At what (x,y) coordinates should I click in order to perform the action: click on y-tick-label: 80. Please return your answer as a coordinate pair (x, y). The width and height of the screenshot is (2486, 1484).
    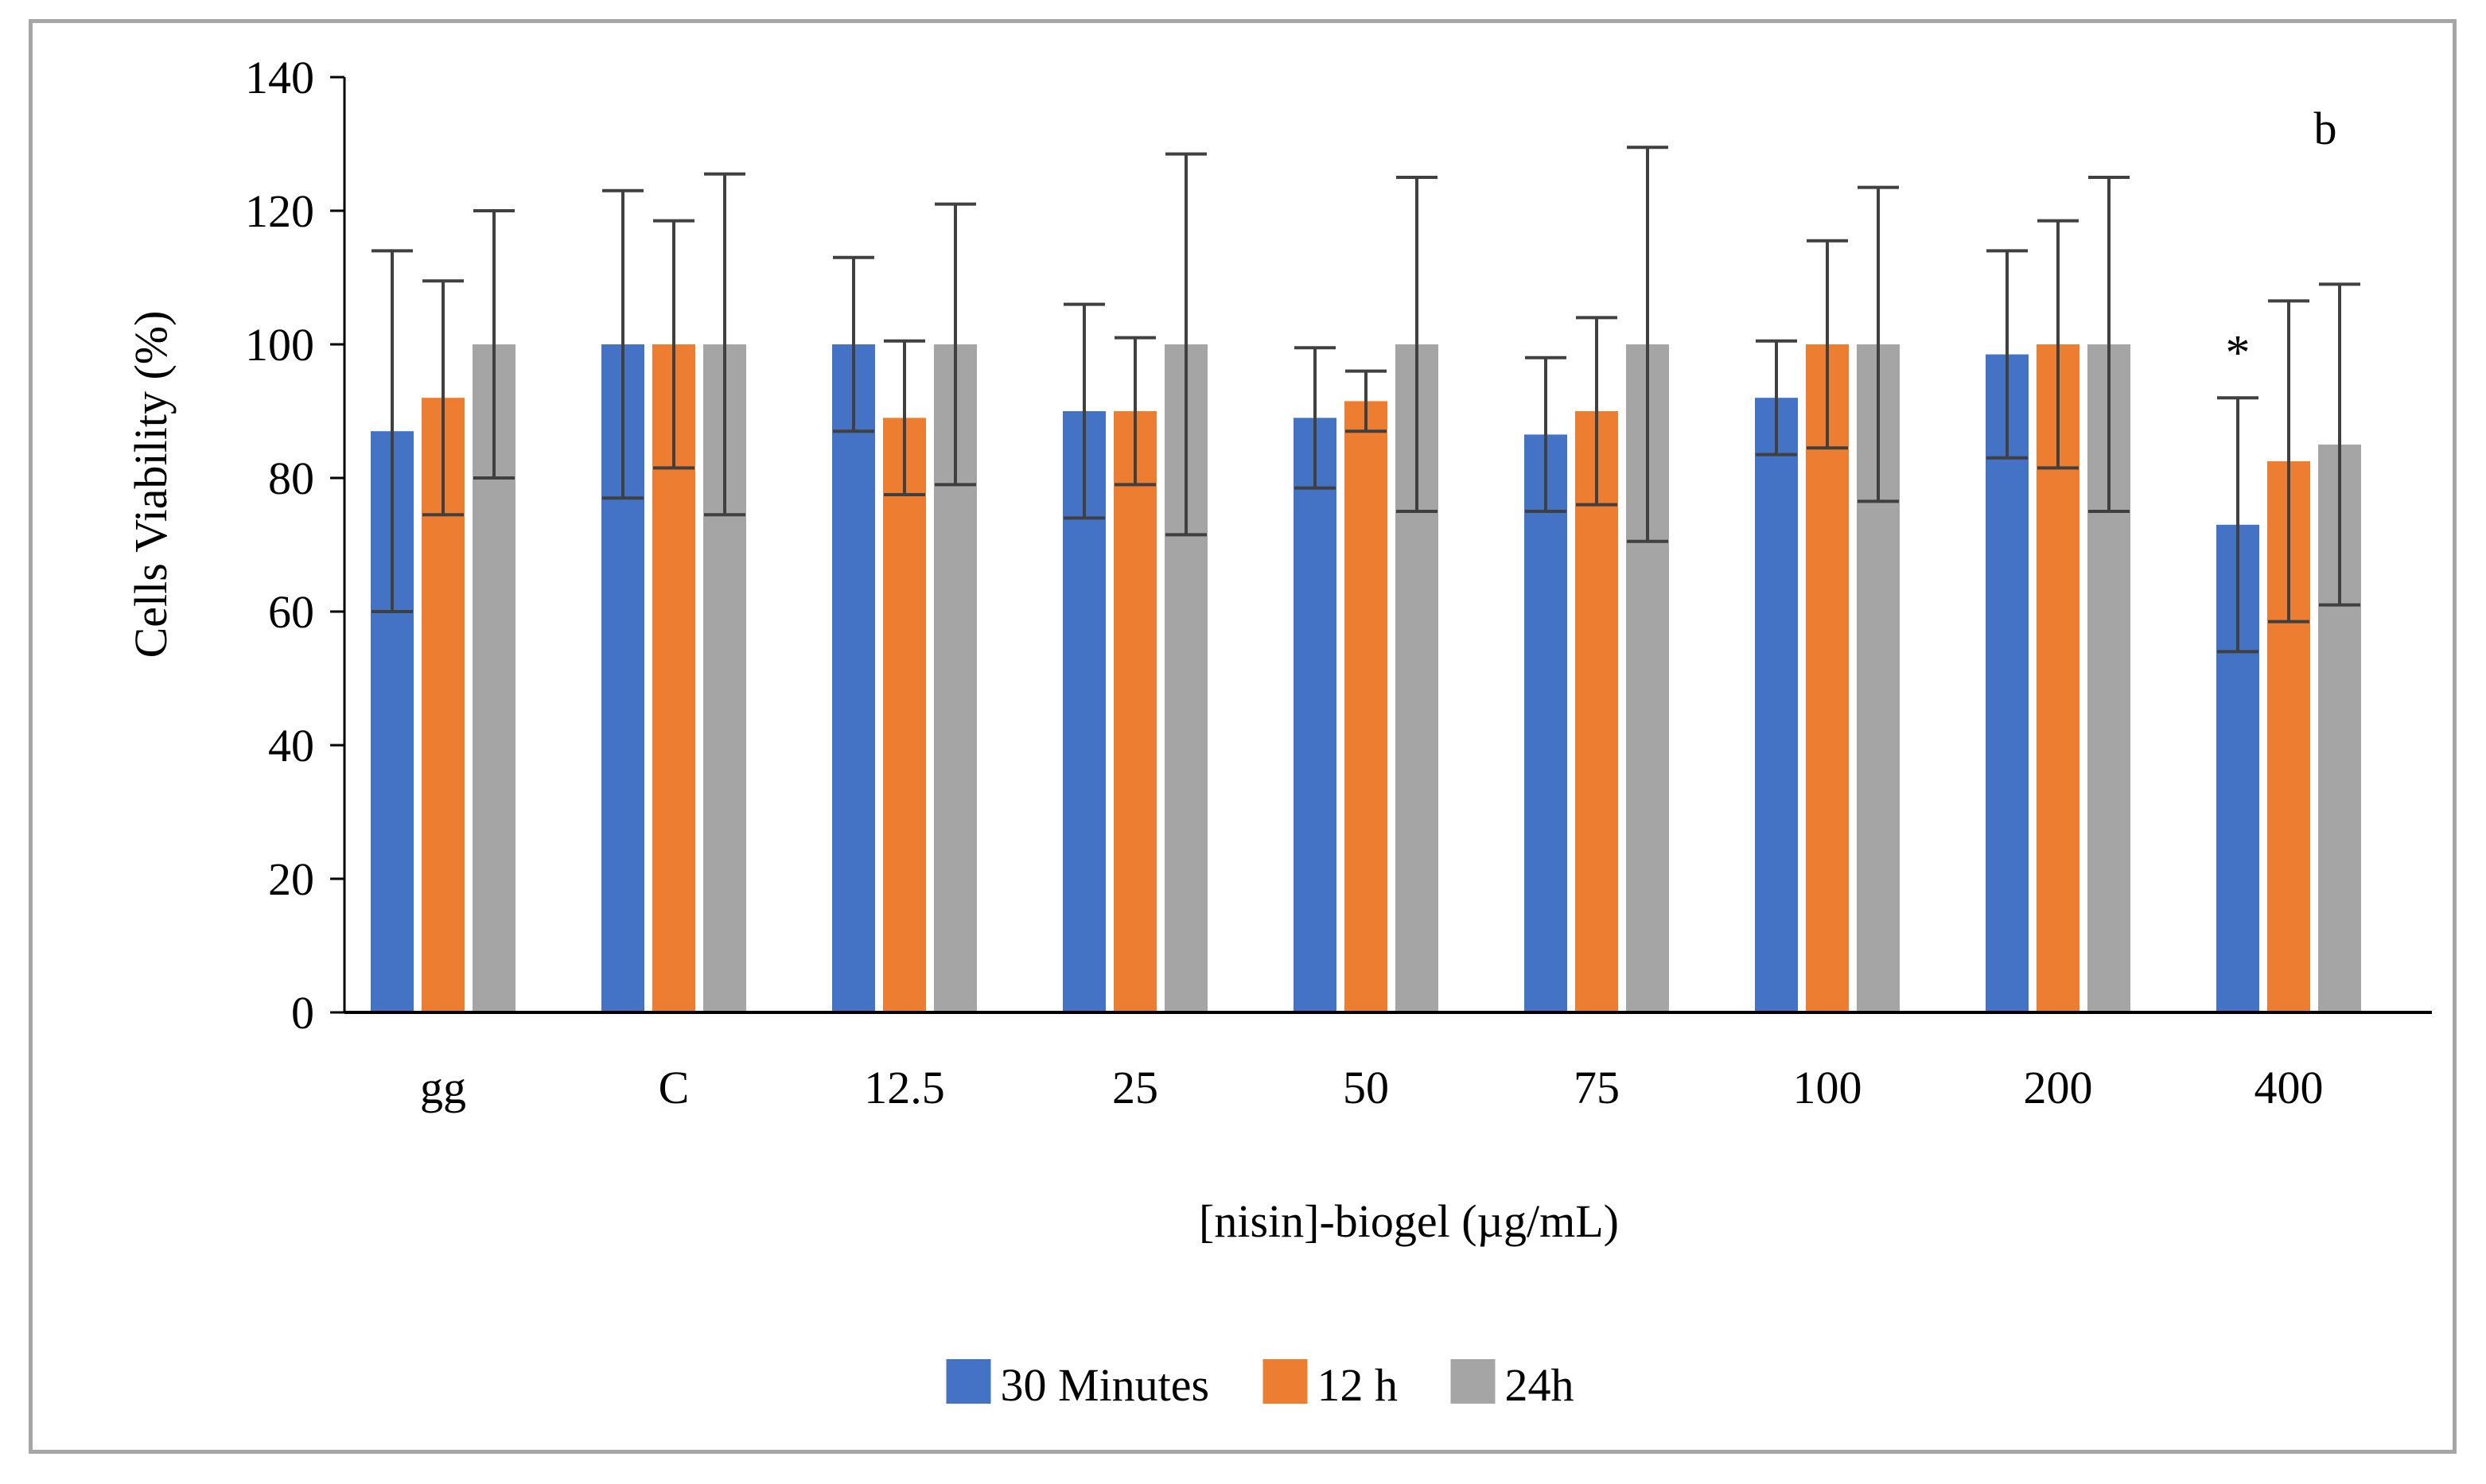
    Looking at the image, I should click on (291, 478).